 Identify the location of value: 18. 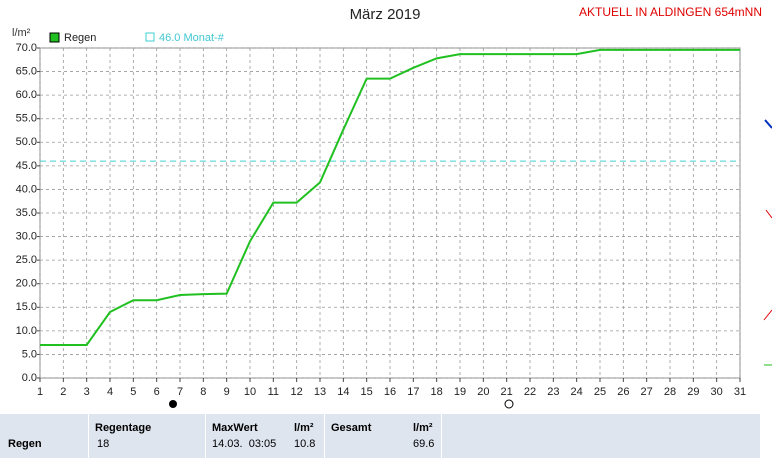
(103, 444).